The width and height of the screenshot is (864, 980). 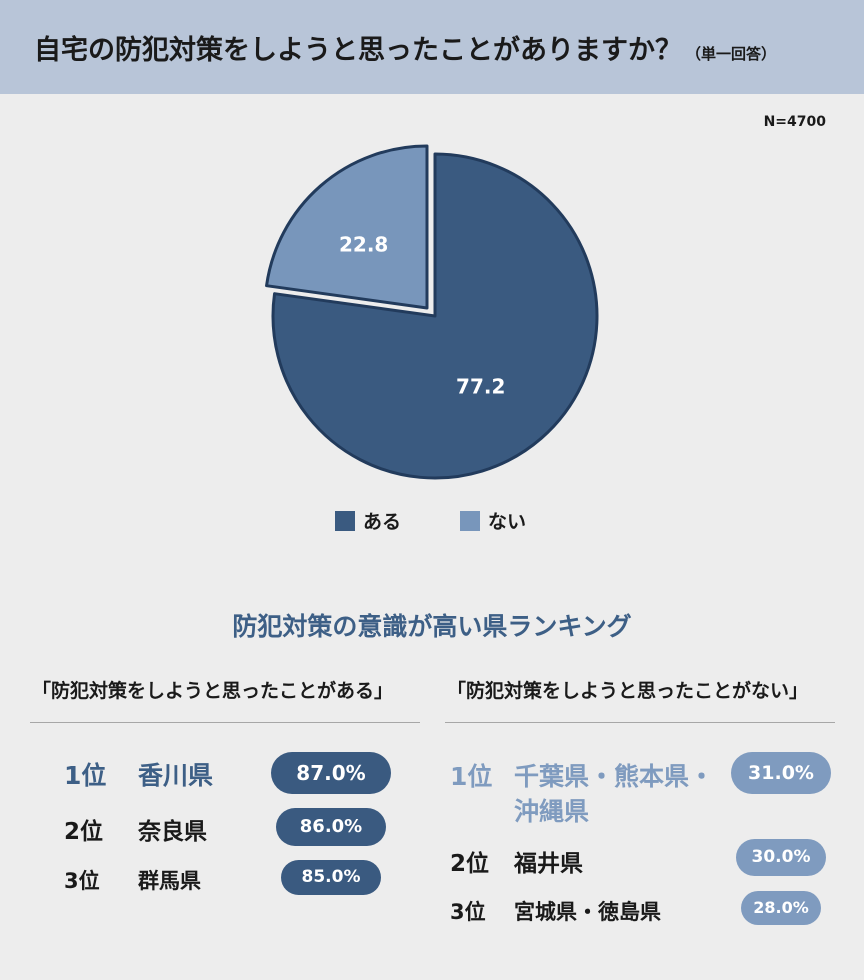 I want to click on rank-prefecture: 香川県, so click(x=176, y=775).